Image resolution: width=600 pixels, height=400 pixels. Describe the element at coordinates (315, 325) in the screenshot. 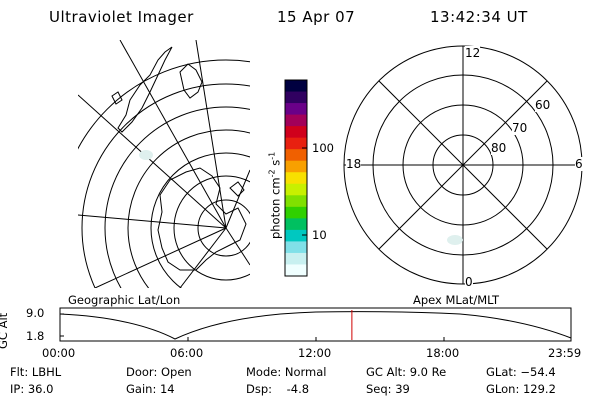

I see `altitude-curve` at that location.